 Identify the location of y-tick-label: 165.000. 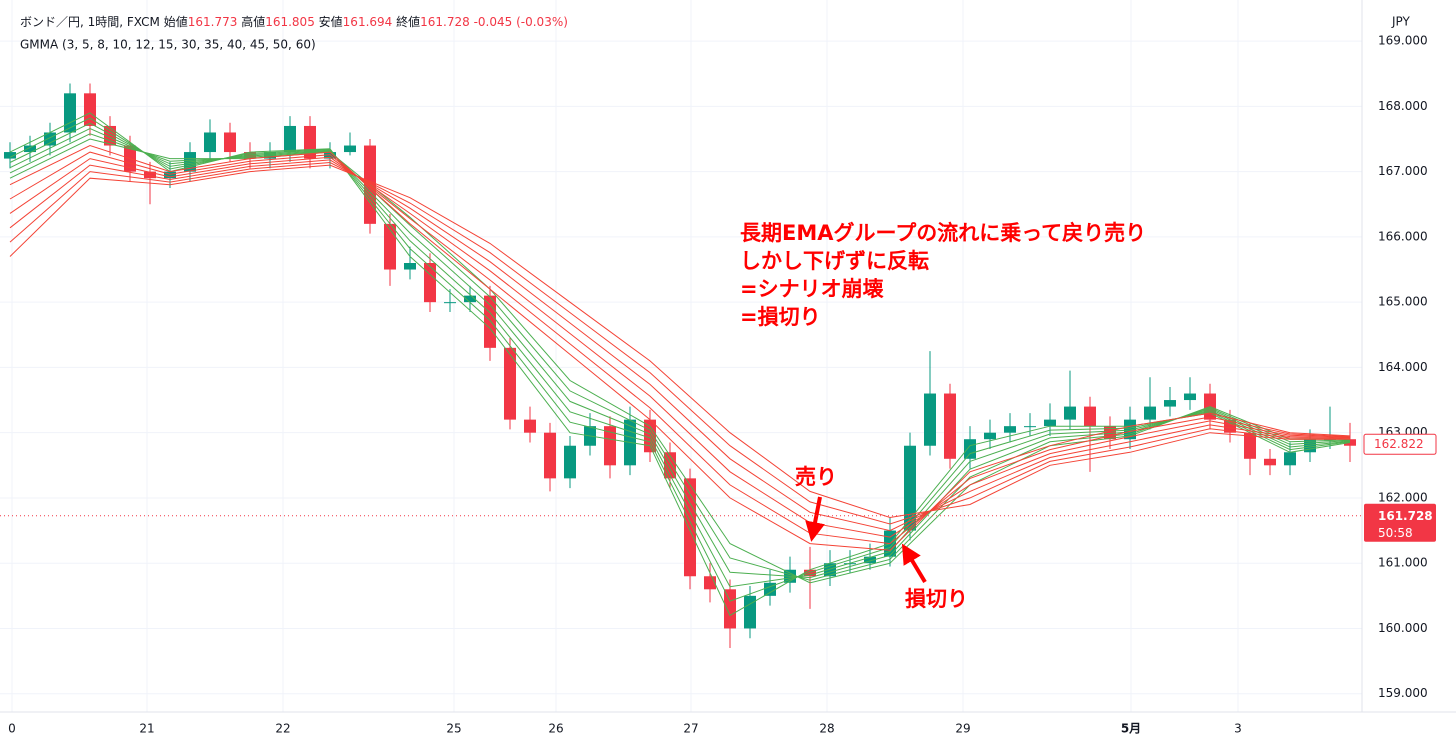
(1403, 302).